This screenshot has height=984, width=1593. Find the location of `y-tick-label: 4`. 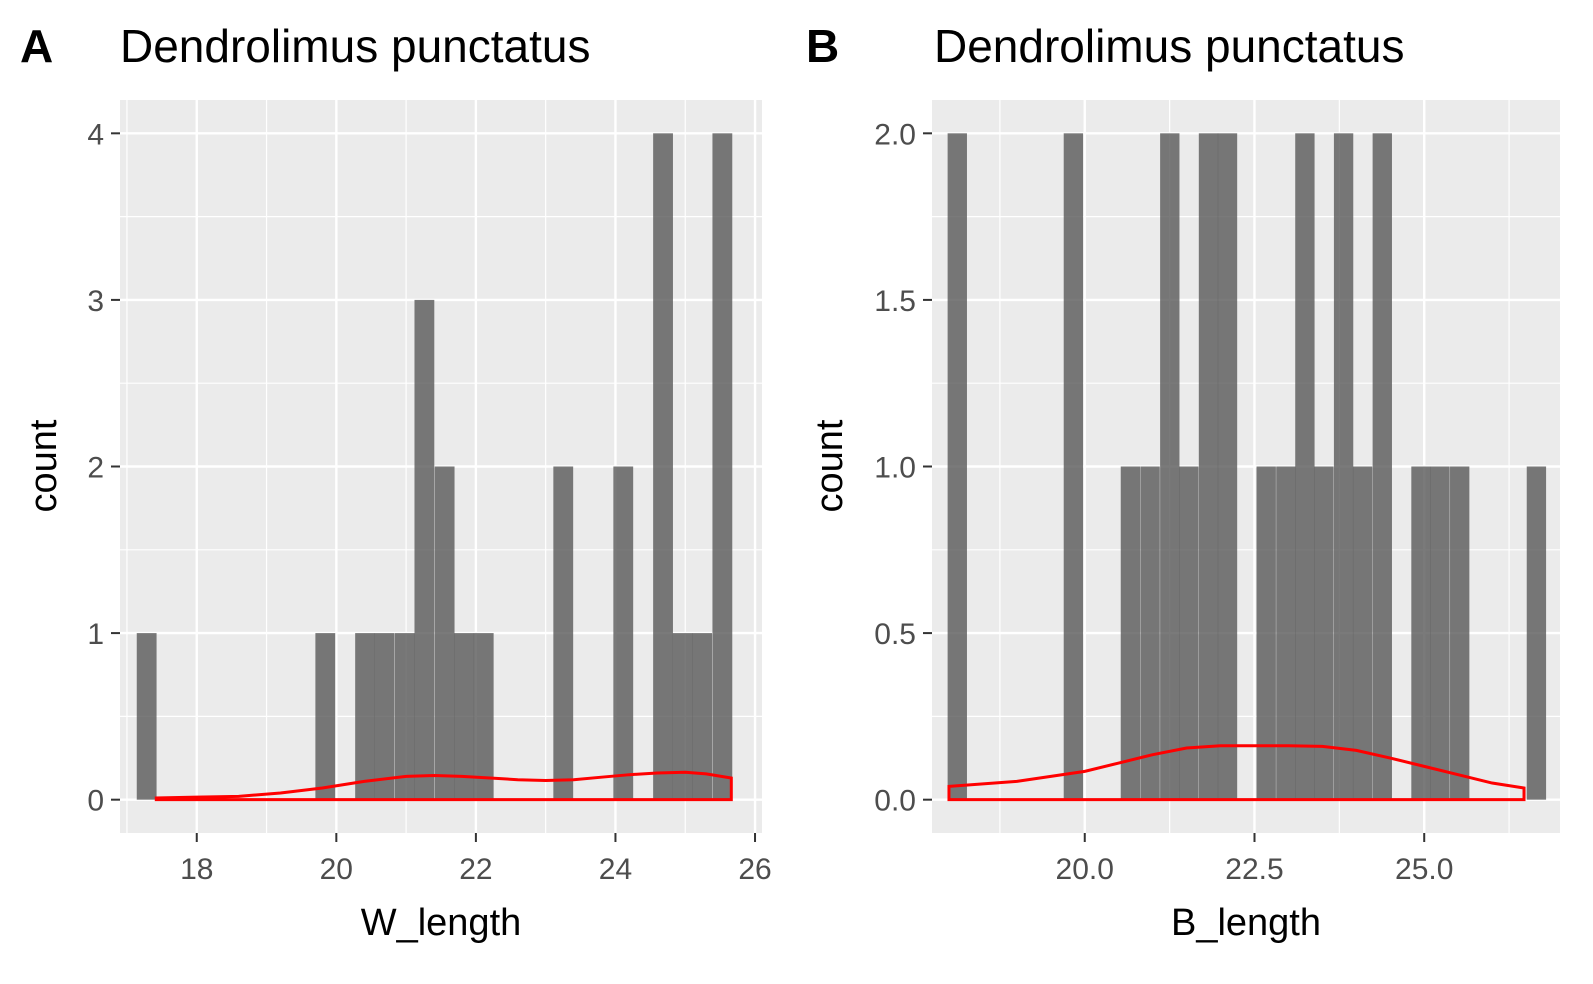

y-tick-label: 4 is located at coordinates (95, 134).